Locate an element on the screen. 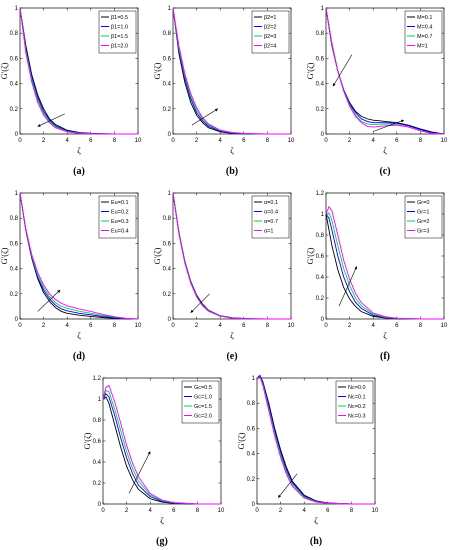 The image size is (450, 550). legend-entry: Gr=0 is located at coordinates (423, 203).